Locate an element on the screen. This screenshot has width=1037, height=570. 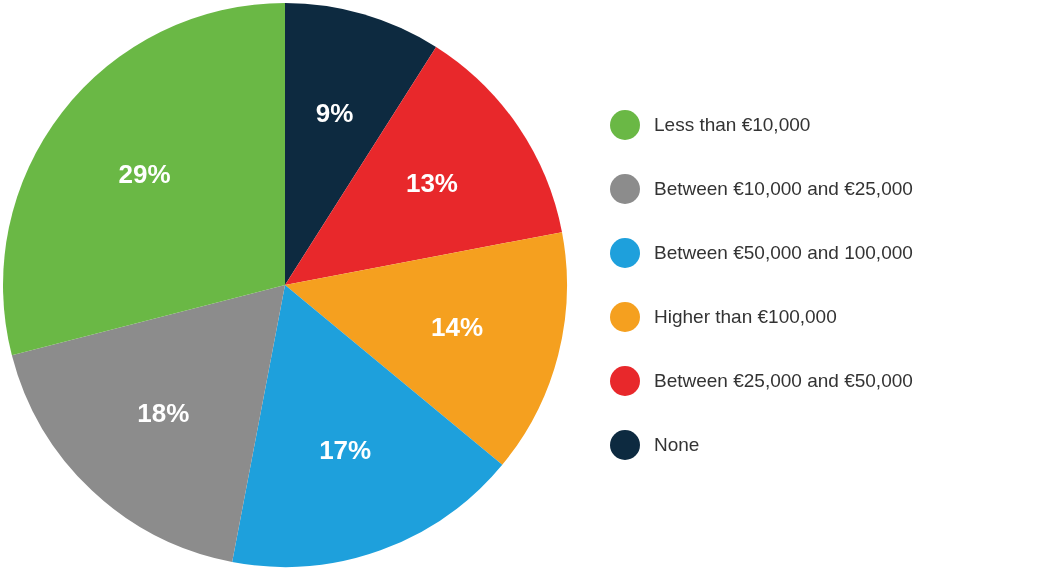
legend-label: Between €25,000 and €50,000 is located at coordinates (783, 381).